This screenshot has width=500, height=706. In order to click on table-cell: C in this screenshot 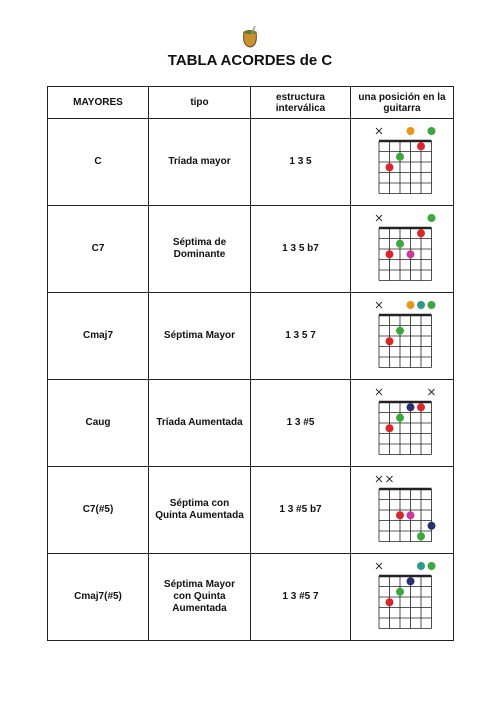, I will do `click(98, 162)`.